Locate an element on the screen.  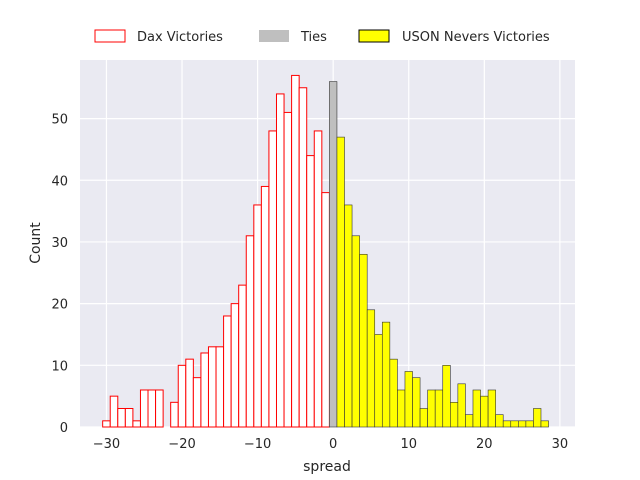
legend-label-uson-nevers-victories: USON Nevers Victories is located at coordinates (476, 37).